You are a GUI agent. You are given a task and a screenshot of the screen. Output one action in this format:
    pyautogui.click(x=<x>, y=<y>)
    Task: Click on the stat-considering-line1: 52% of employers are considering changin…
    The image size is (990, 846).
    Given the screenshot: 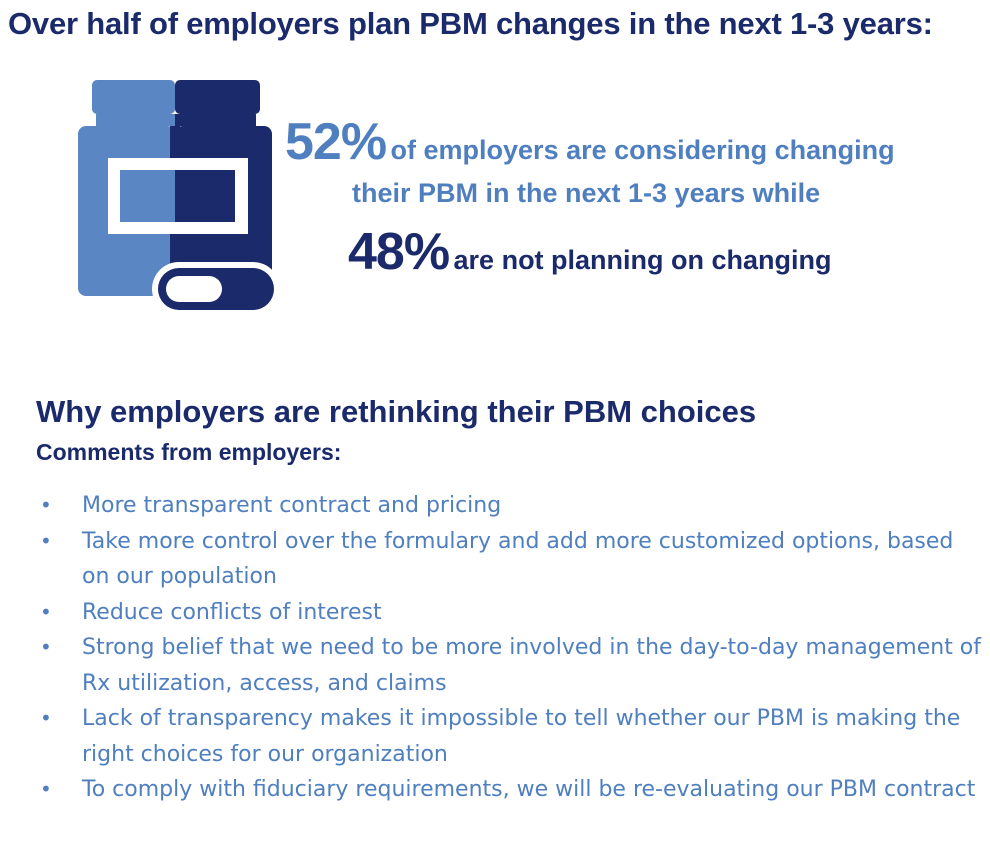 What is the action you would take?
    pyautogui.click(x=590, y=142)
    